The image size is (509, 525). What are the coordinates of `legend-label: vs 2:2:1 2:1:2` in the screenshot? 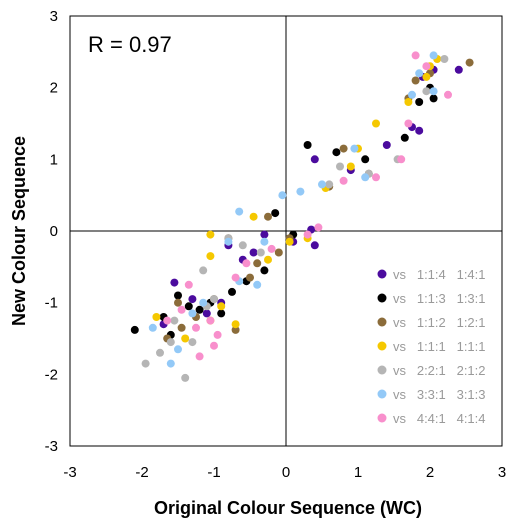 It's located at (439, 370).